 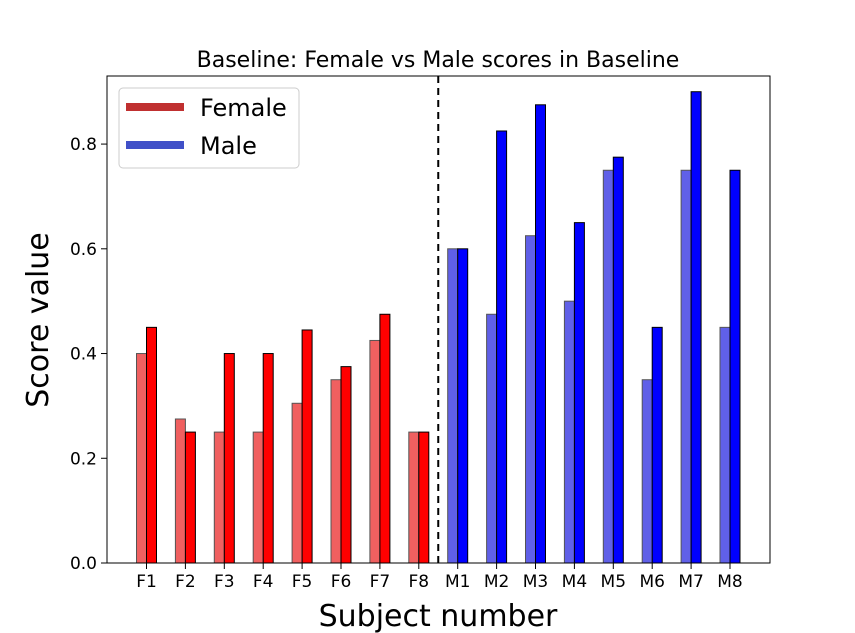 What do you see at coordinates (496, 582) in the screenshot?
I see `x-tick-label-m2: M2` at bounding box center [496, 582].